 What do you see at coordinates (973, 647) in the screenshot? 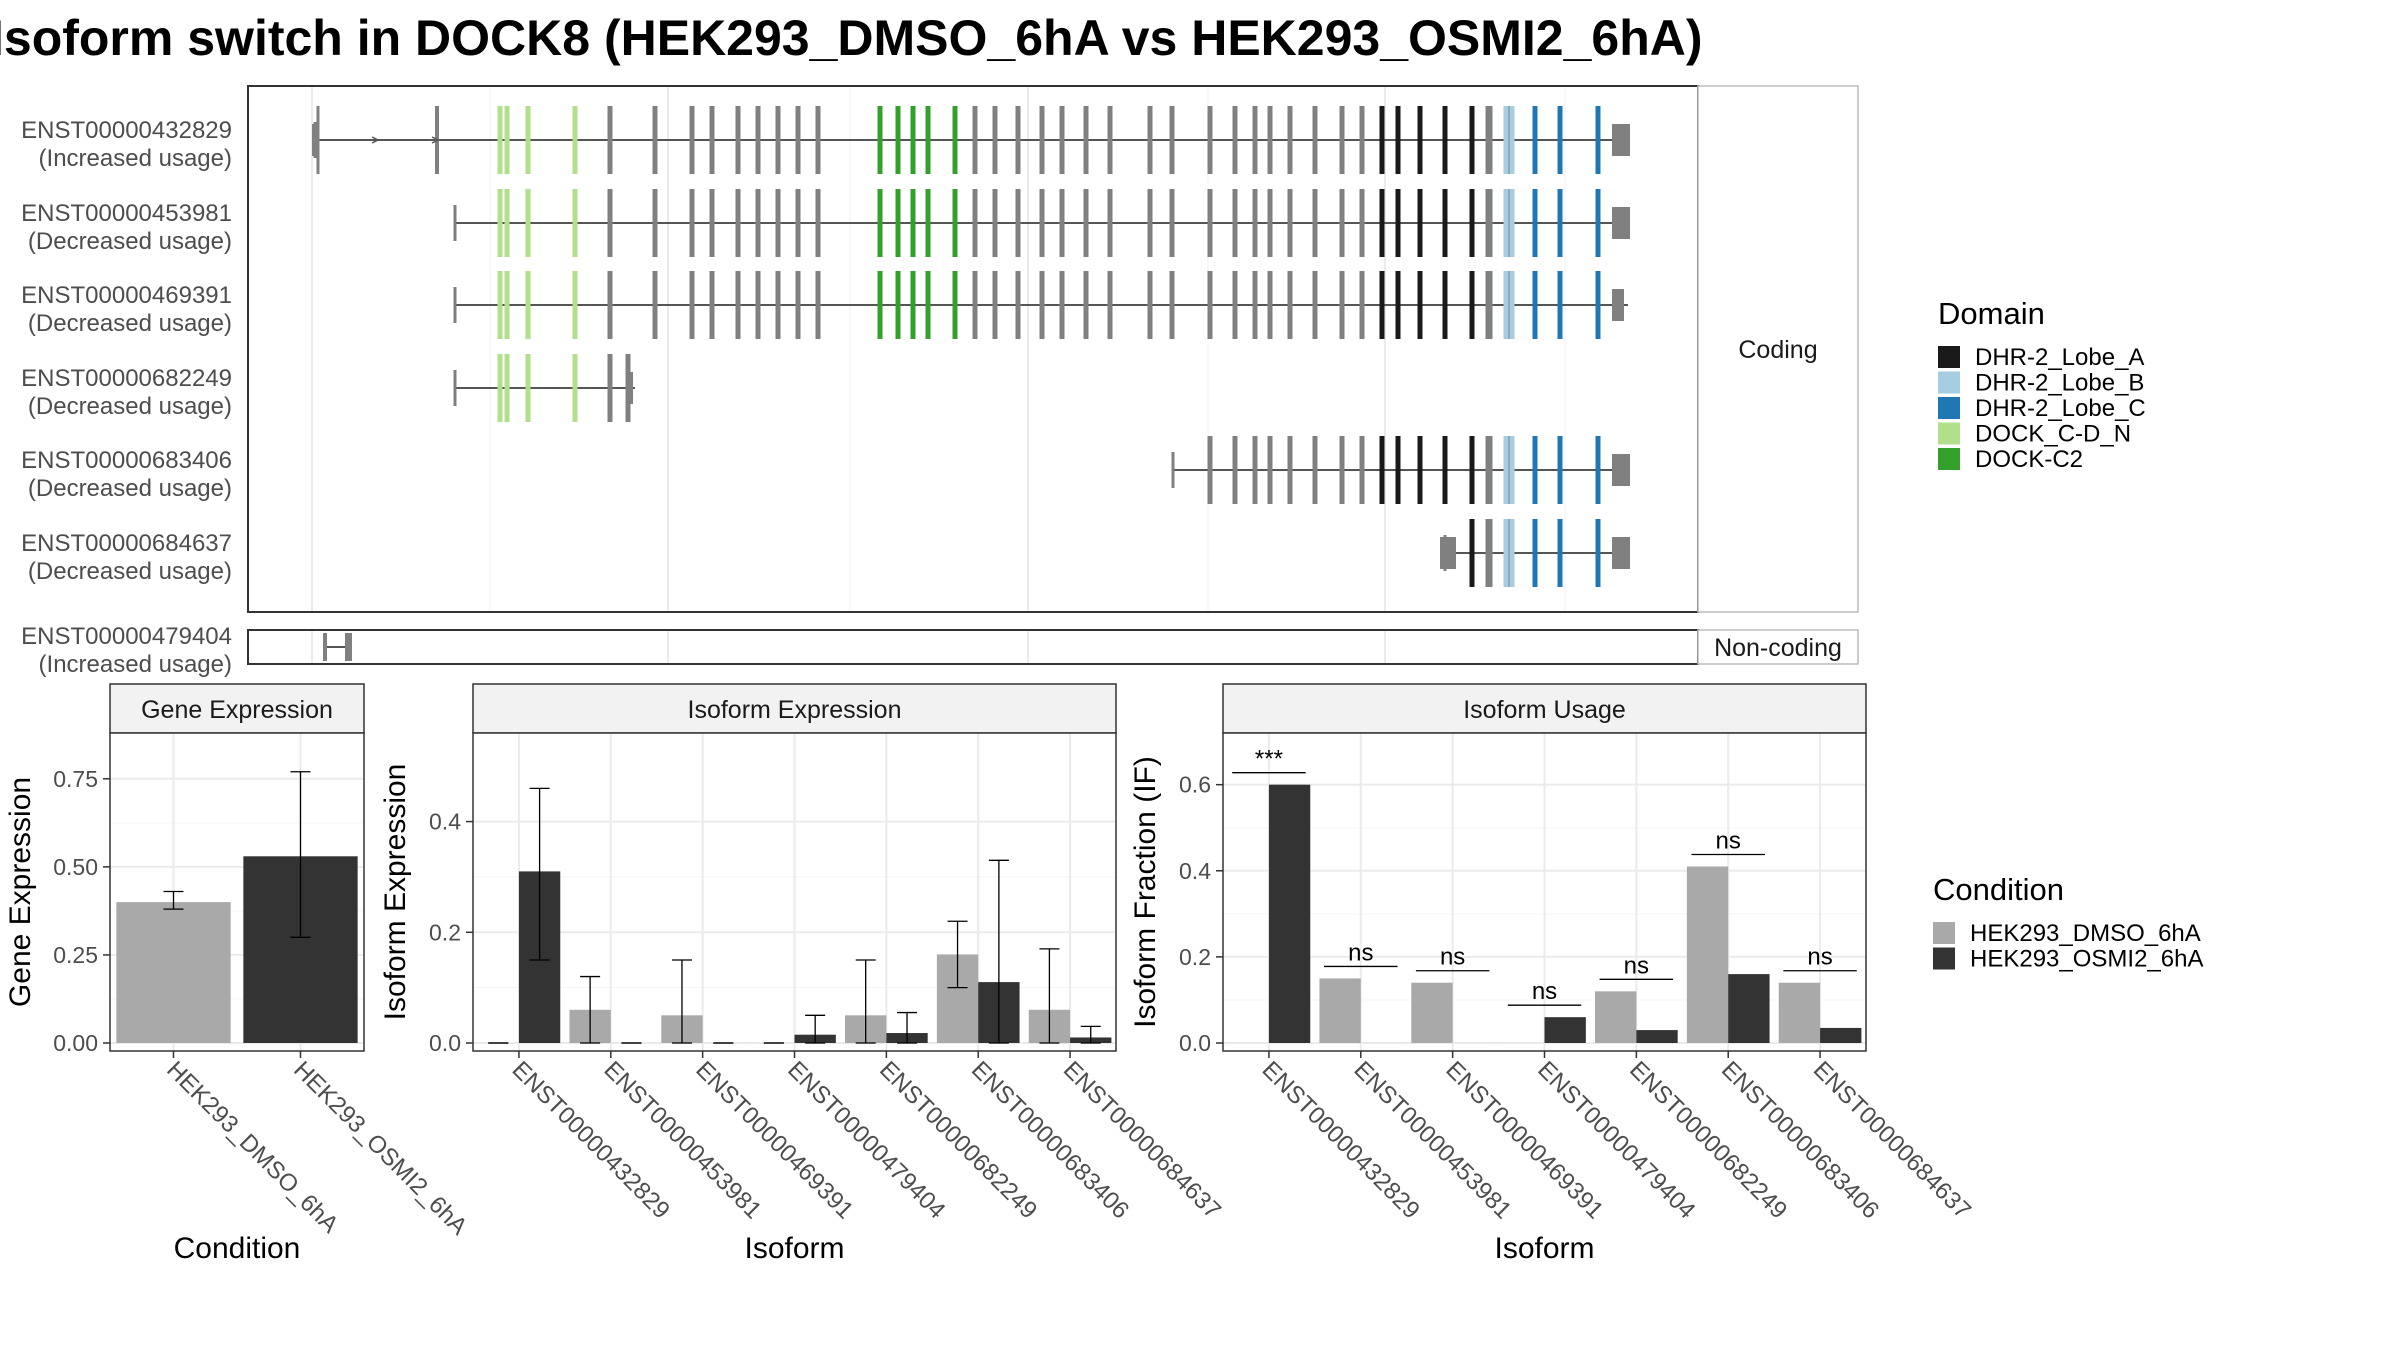
I see `noncoding-panel-frame` at bounding box center [973, 647].